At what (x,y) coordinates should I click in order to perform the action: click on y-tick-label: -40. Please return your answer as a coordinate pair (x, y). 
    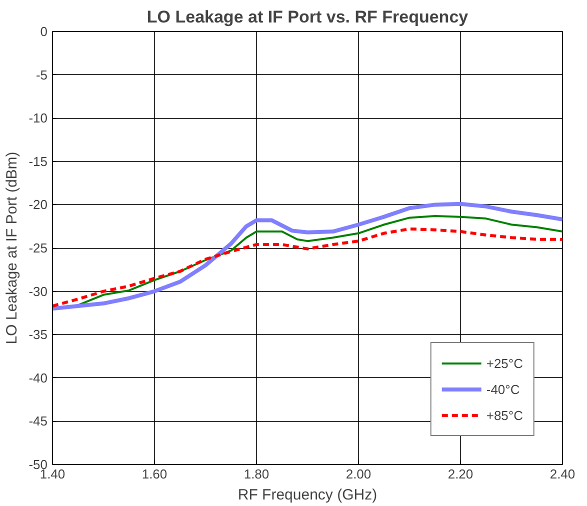
    Looking at the image, I should click on (38, 378).